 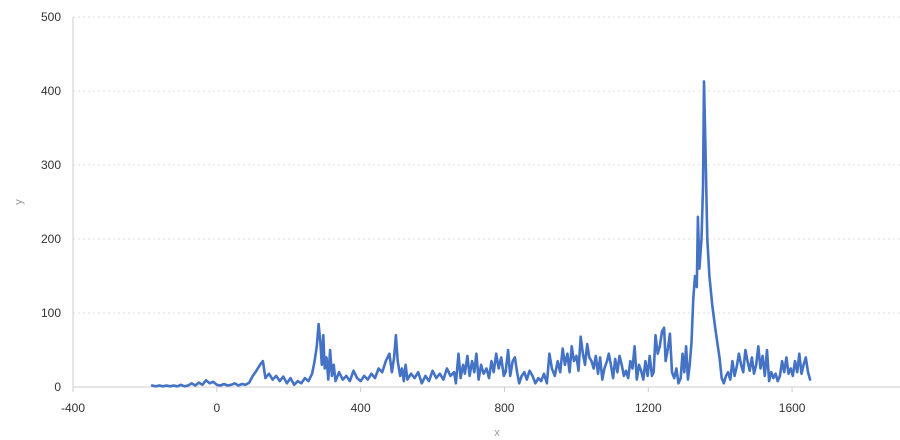 I want to click on y-tick-label: 200, so click(x=51, y=239).